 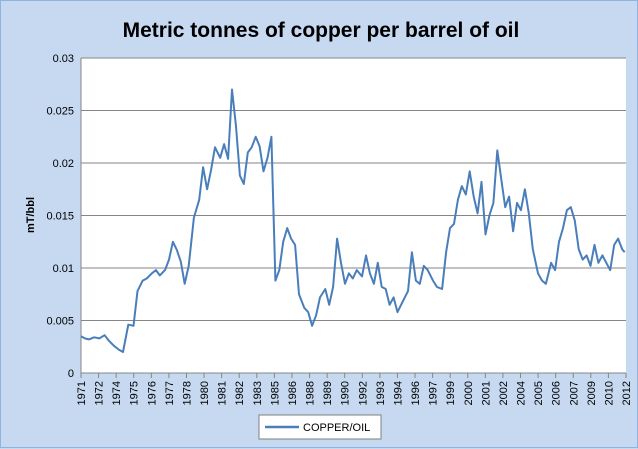 I want to click on y-axis-label: mT/bbl, so click(x=31, y=215).